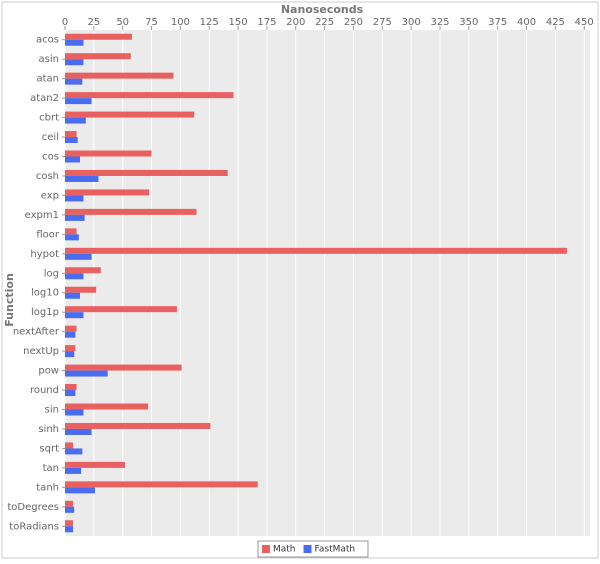 The width and height of the screenshot is (600, 564). What do you see at coordinates (9, 300) in the screenshot?
I see `y-axis-label: Function` at bounding box center [9, 300].